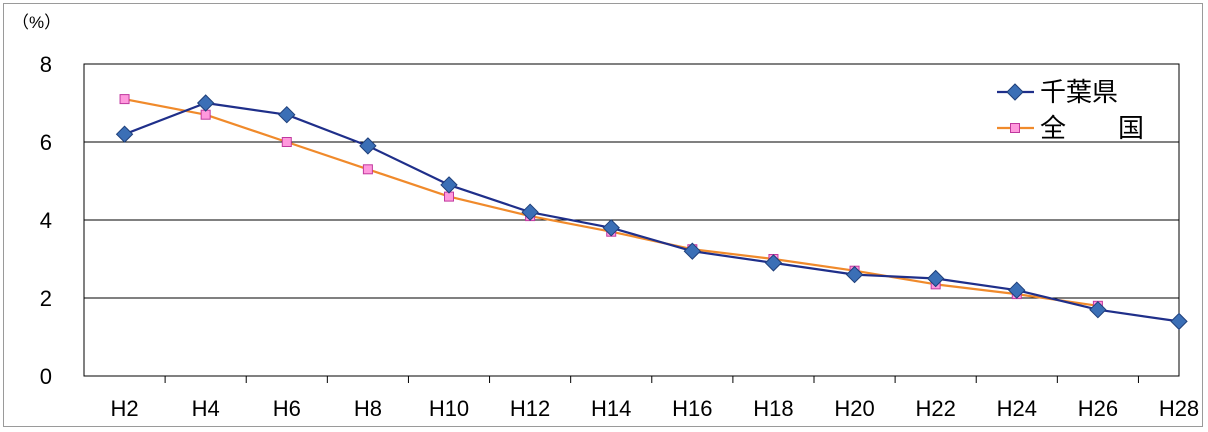 The height and width of the screenshot is (432, 1208). Describe the element at coordinates (1017, 408) in the screenshot. I see `x-tick-label-H24: H24` at that location.